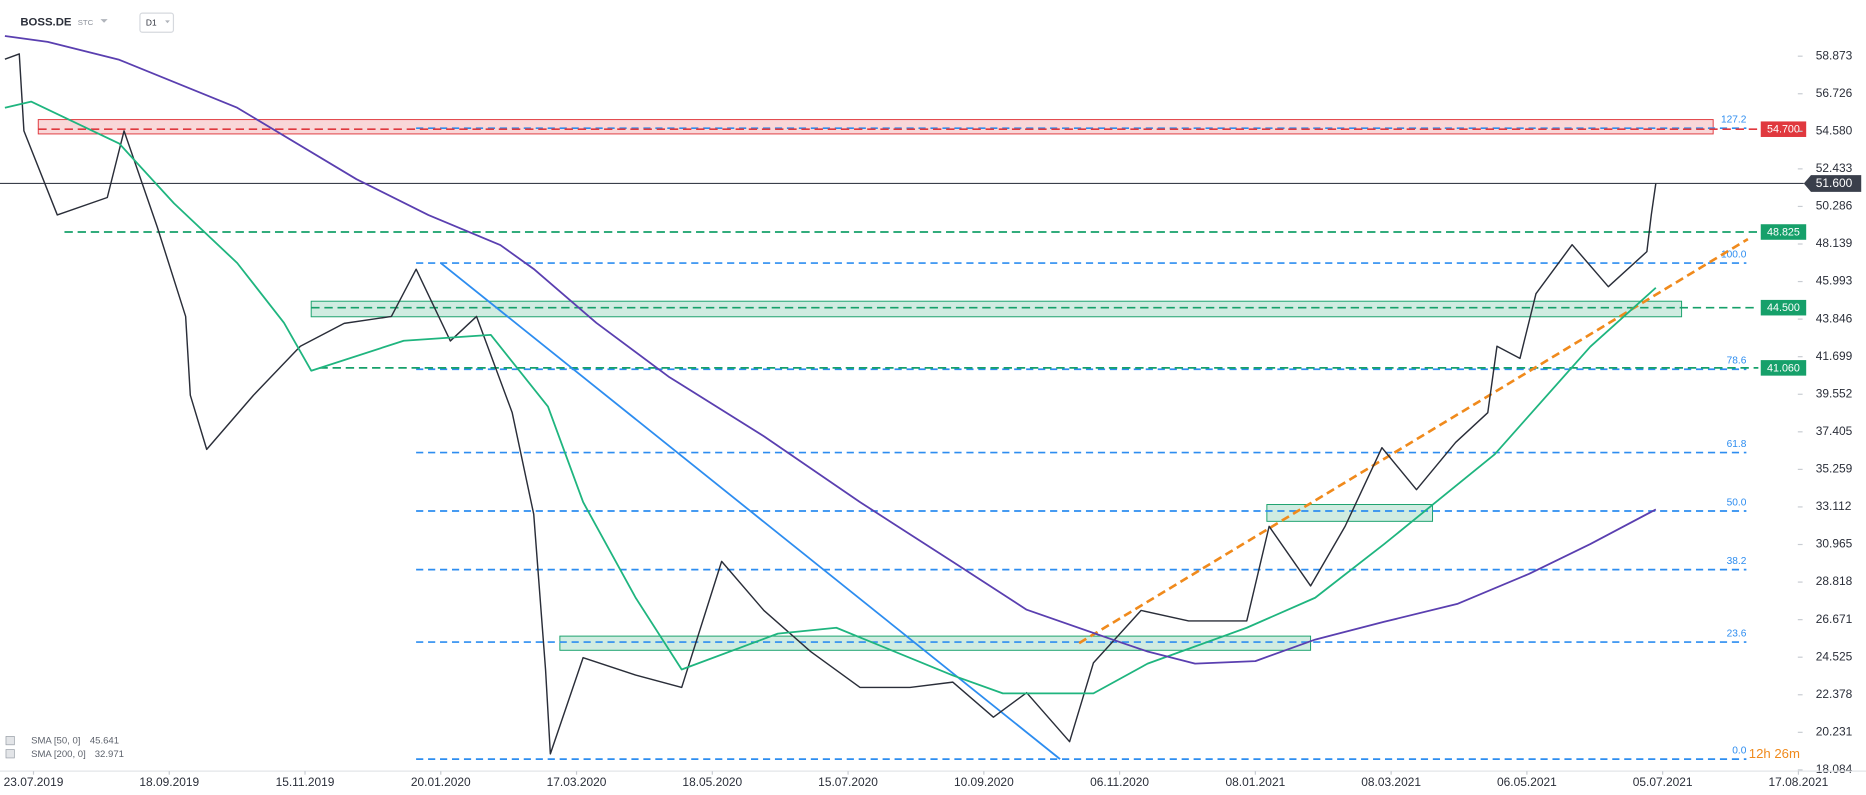 This screenshot has width=1866, height=795. What do you see at coordinates (86, 22) in the screenshot?
I see `account: STC` at bounding box center [86, 22].